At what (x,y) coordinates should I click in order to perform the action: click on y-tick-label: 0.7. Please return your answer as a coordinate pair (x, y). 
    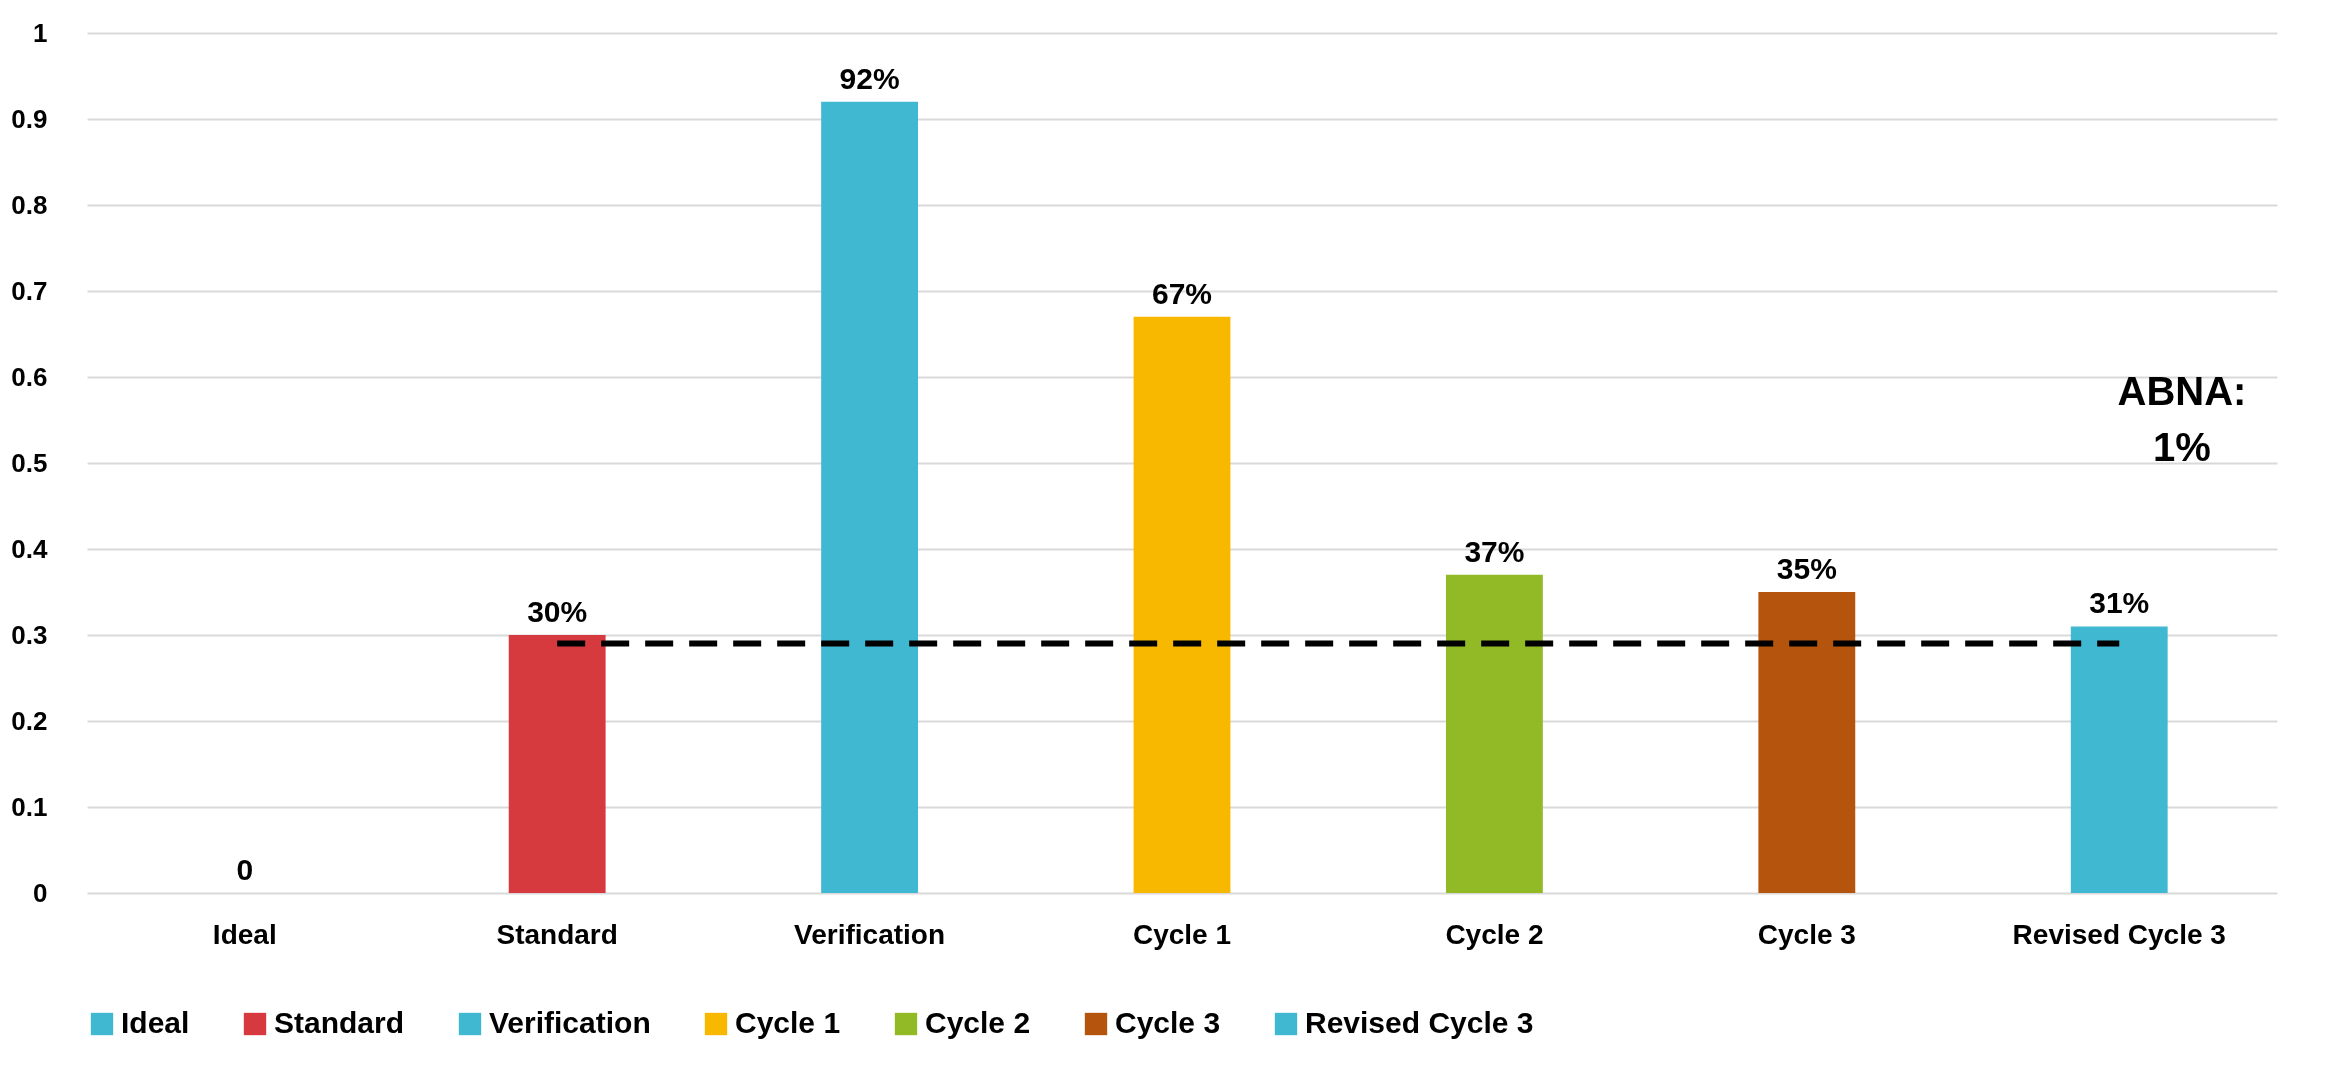
    Looking at the image, I should click on (29, 290).